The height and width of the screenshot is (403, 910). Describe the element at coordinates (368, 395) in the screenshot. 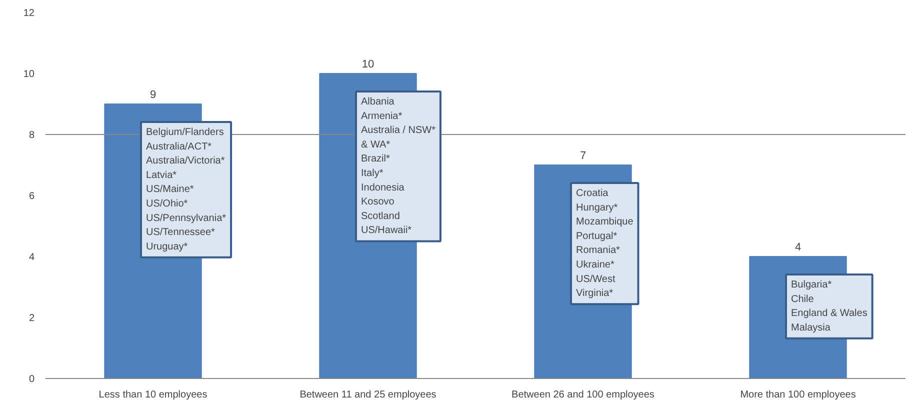

I see `x-tick-label: Between 11 and 25 employees` at that location.